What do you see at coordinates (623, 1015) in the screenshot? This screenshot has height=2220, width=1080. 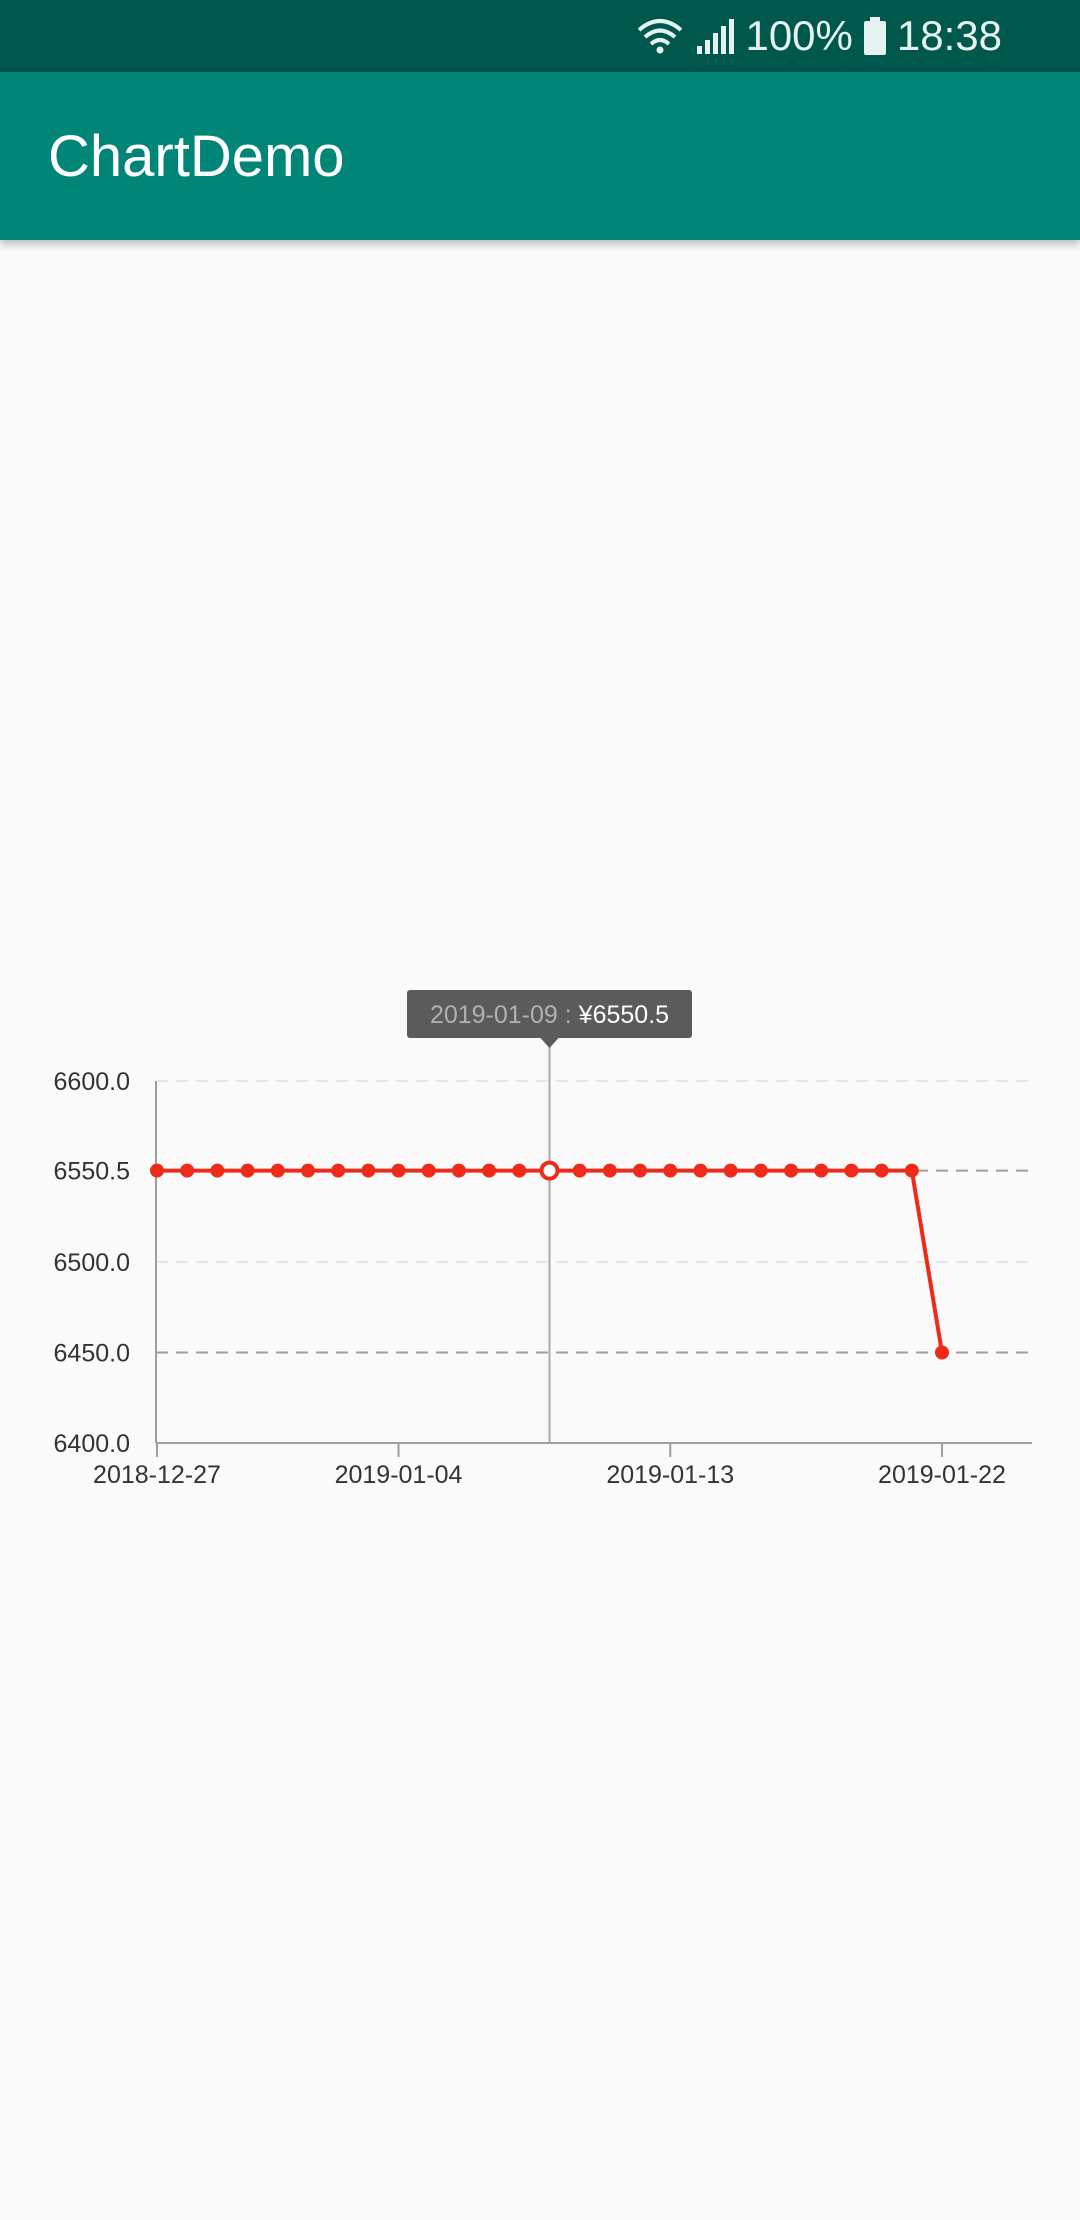 I see `tooltip-value: ¥6550.5` at bounding box center [623, 1015].